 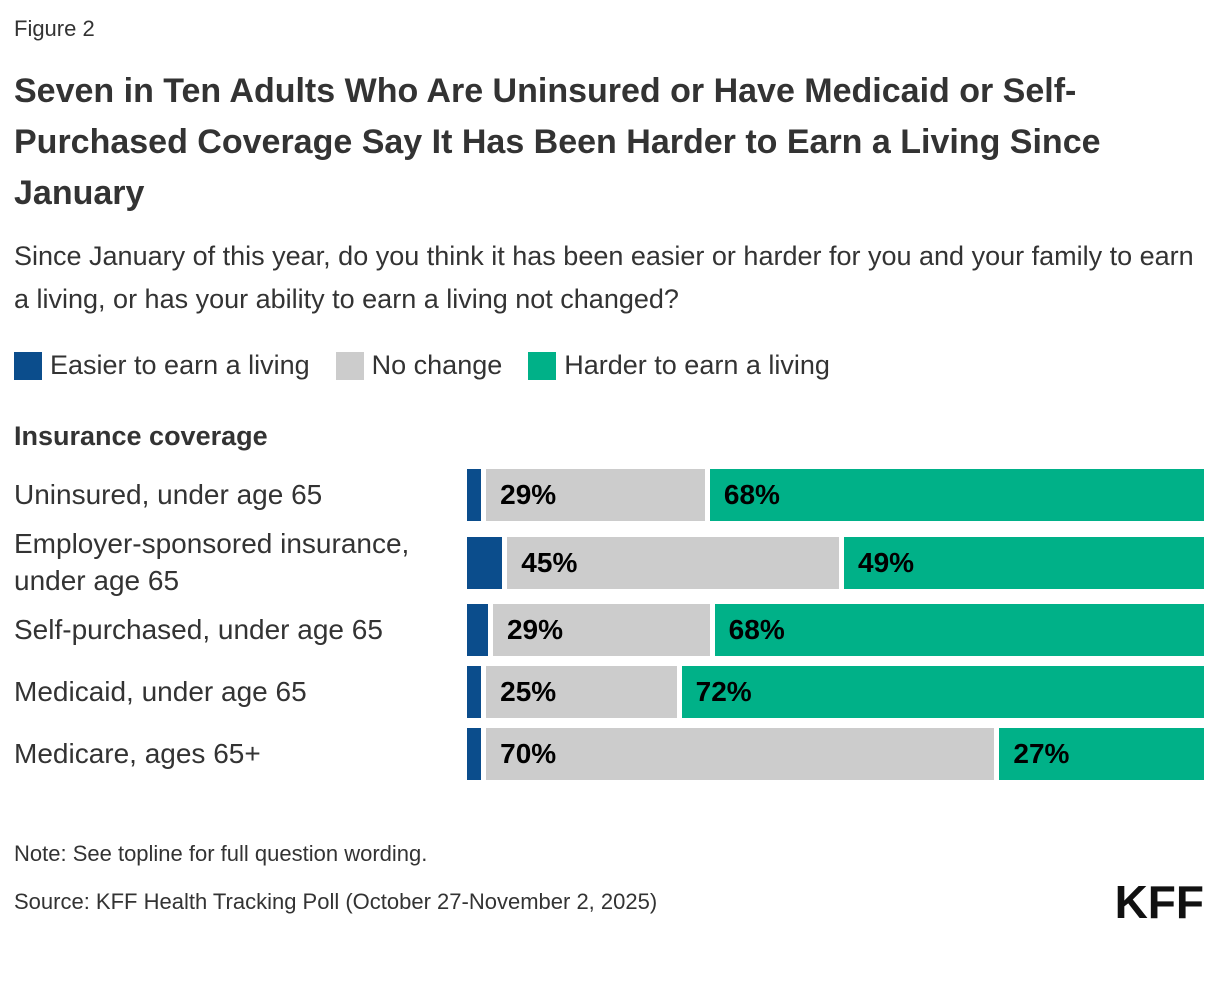 I want to click on legend-label: Easier to earn a living, so click(x=180, y=365).